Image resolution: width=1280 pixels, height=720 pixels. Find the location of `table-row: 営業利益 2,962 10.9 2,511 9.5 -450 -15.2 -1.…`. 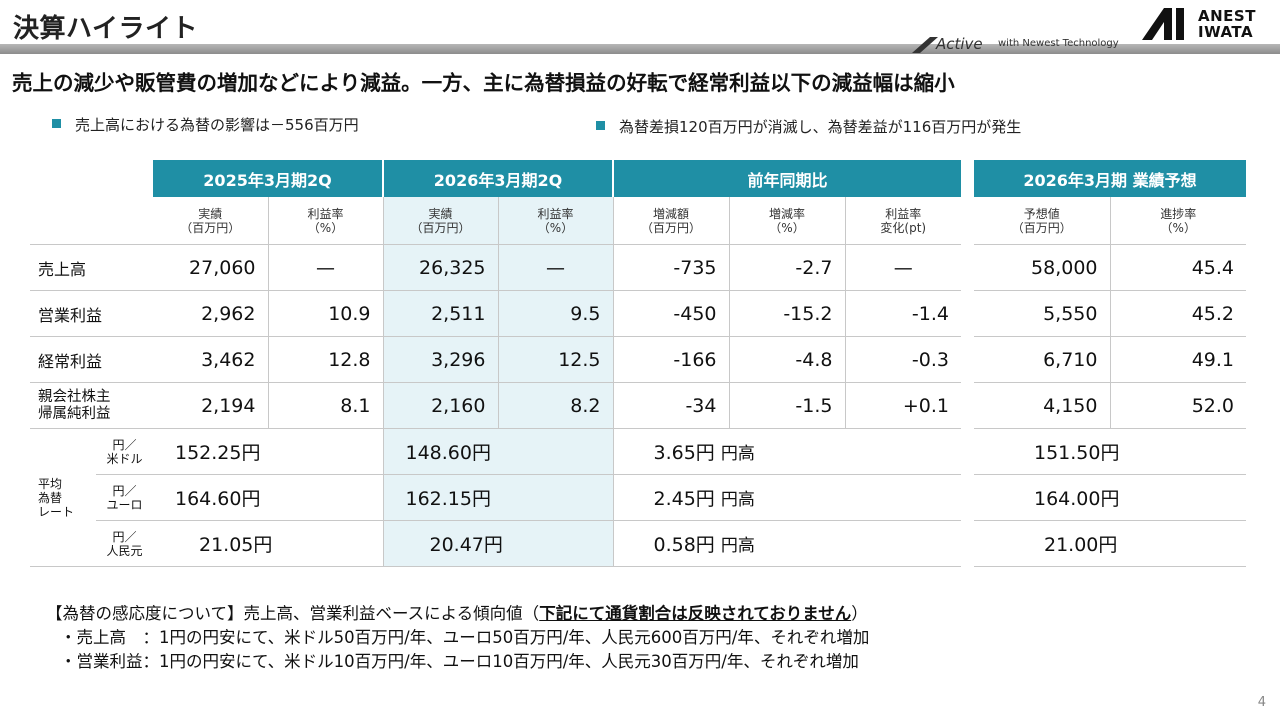

table-row: 営業利益 2,962 10.9 2,511 9.5 -450 -15.2 -1.… is located at coordinates (638, 313).